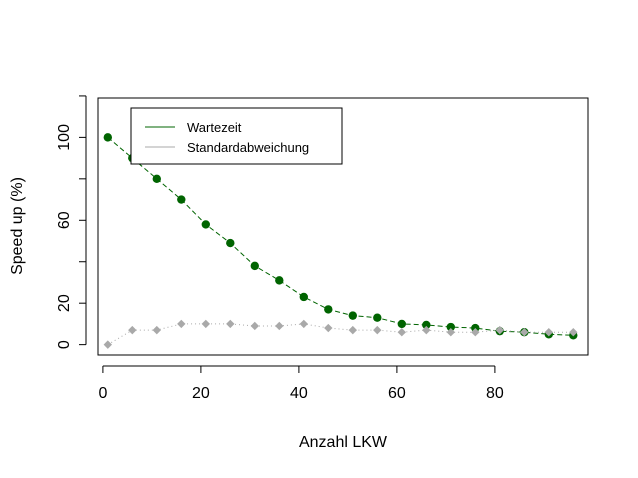 Image resolution: width=638 pixels, height=478 pixels. What do you see at coordinates (17, 226) in the screenshot?
I see `y-axis-label: Speed up (%)` at bounding box center [17, 226].